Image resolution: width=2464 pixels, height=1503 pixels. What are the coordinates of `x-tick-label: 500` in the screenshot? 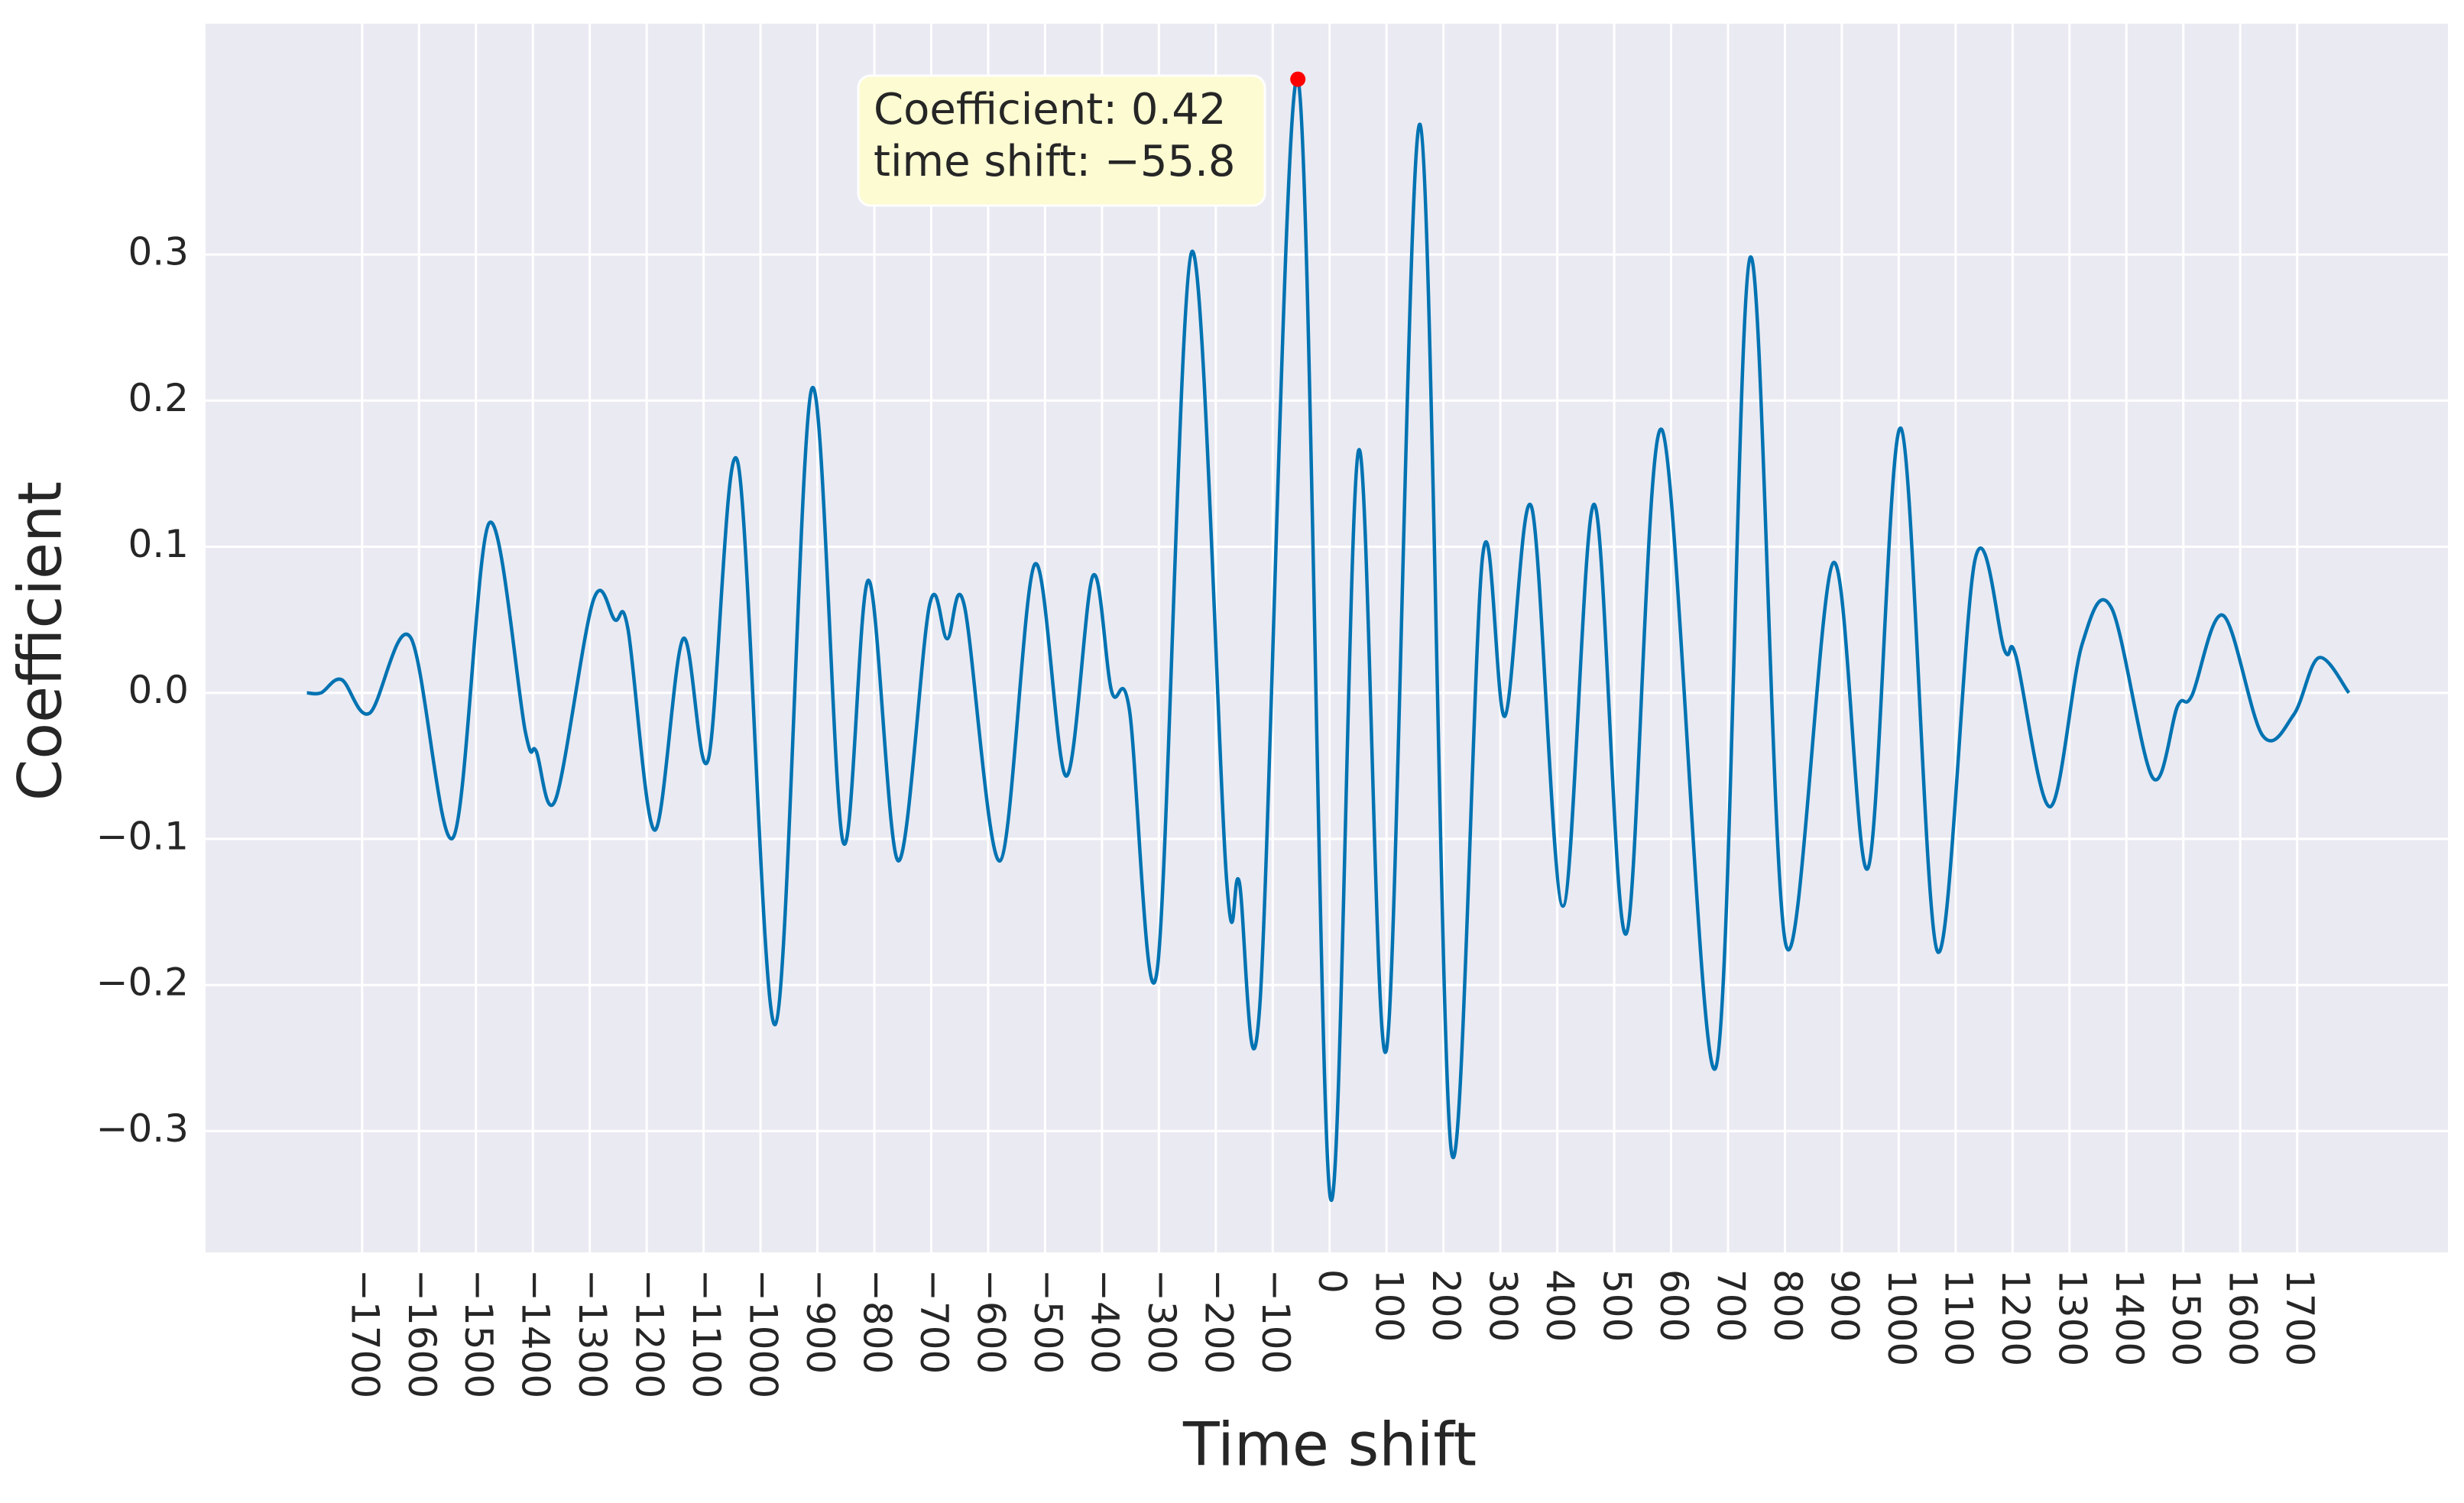 It's located at (1617, 1305).